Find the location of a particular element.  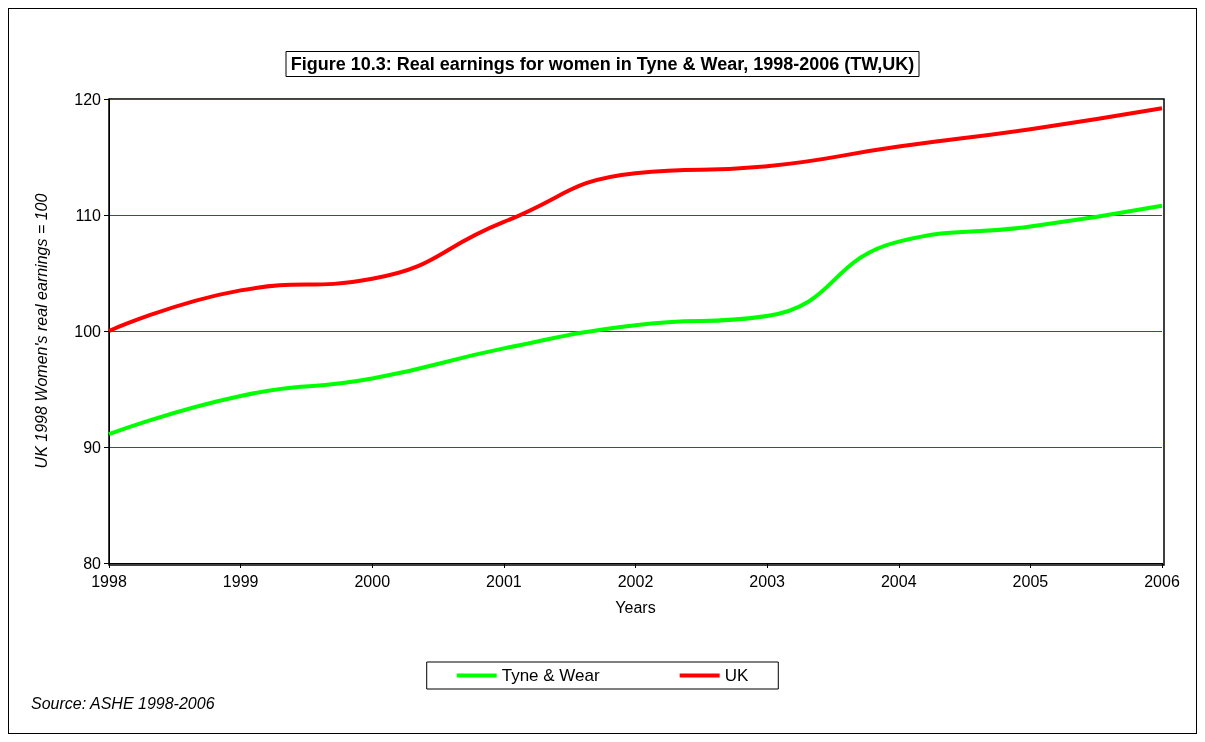

x-tick-label: 1999 is located at coordinates (240, 581).